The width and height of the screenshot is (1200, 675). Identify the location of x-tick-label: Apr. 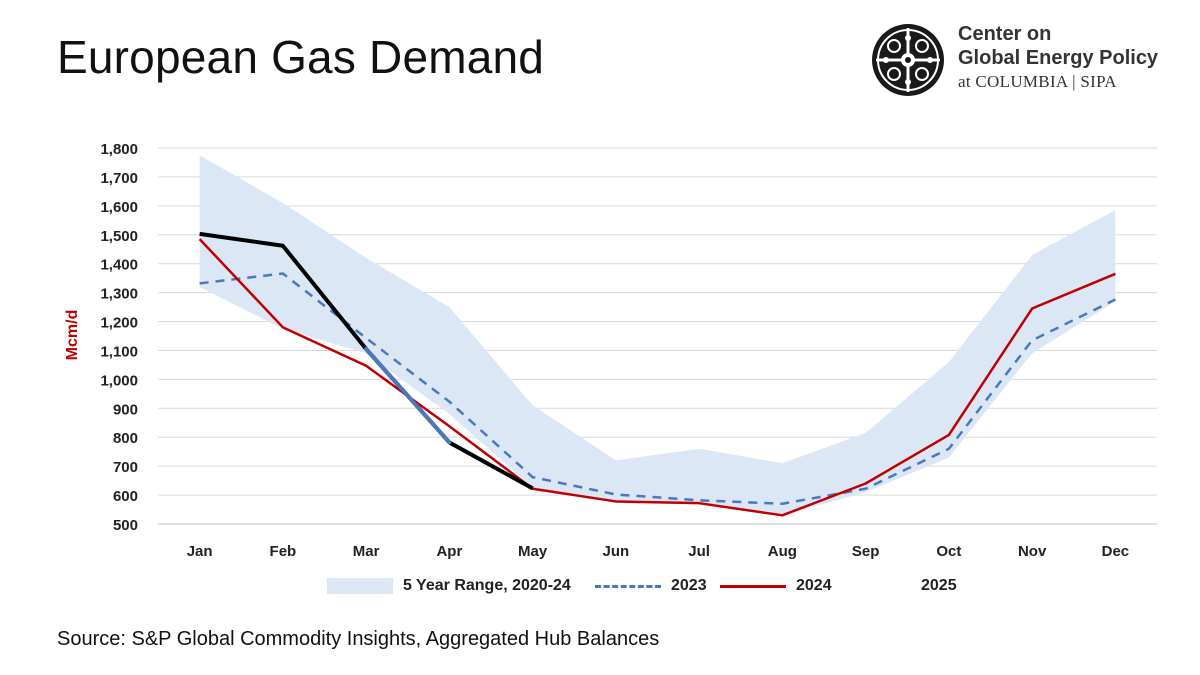
(449, 551).